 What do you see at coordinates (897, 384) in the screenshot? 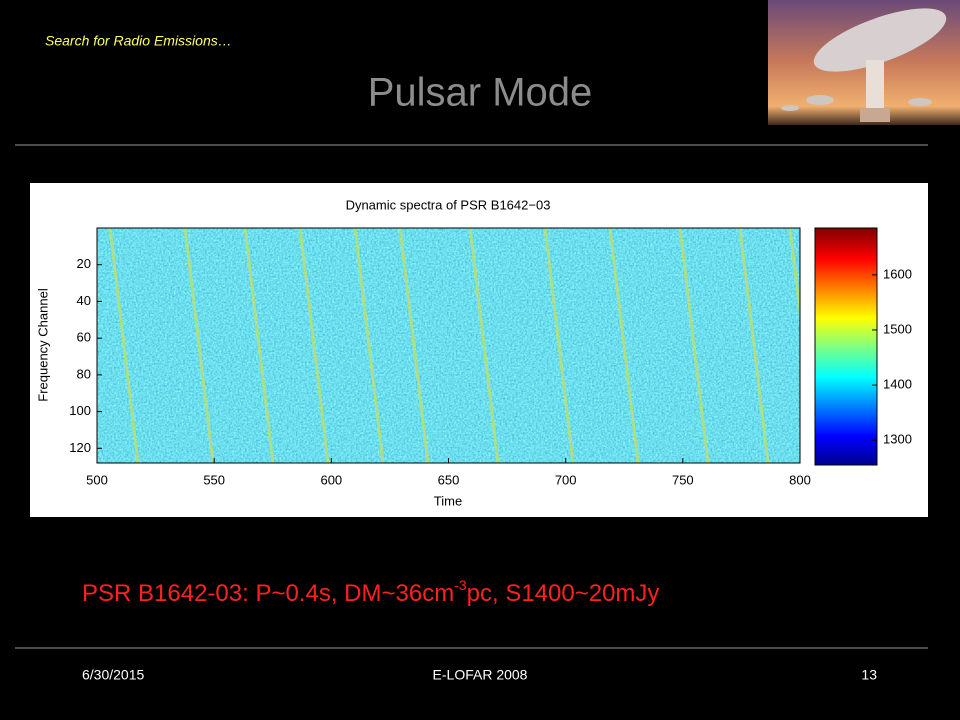
I see `colorbar-tick-label: 1400` at bounding box center [897, 384].